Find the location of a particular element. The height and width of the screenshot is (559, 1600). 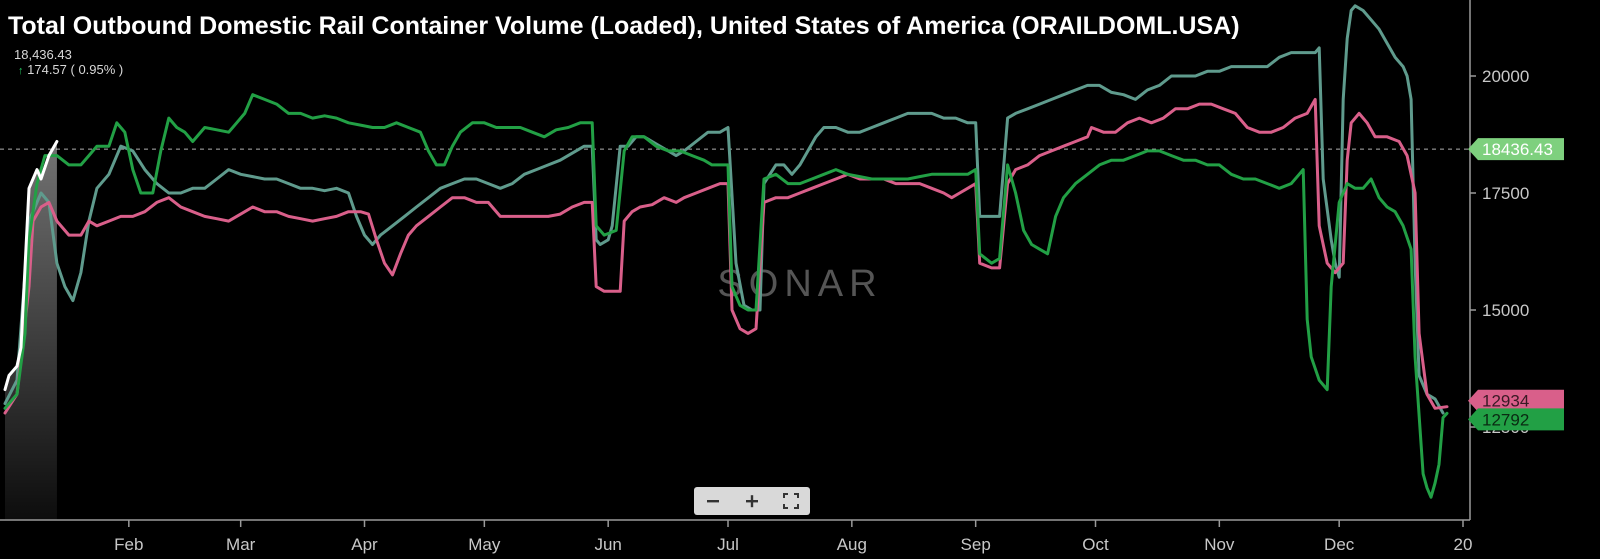

x-tick-label: Oct is located at coordinates (1095, 544).